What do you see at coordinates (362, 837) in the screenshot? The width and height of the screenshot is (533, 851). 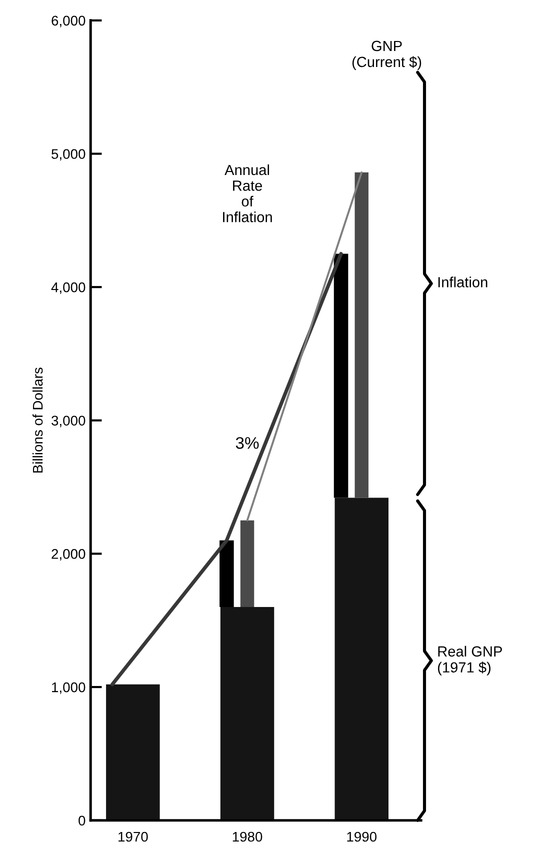 I see `x-tick-label: 1990` at bounding box center [362, 837].